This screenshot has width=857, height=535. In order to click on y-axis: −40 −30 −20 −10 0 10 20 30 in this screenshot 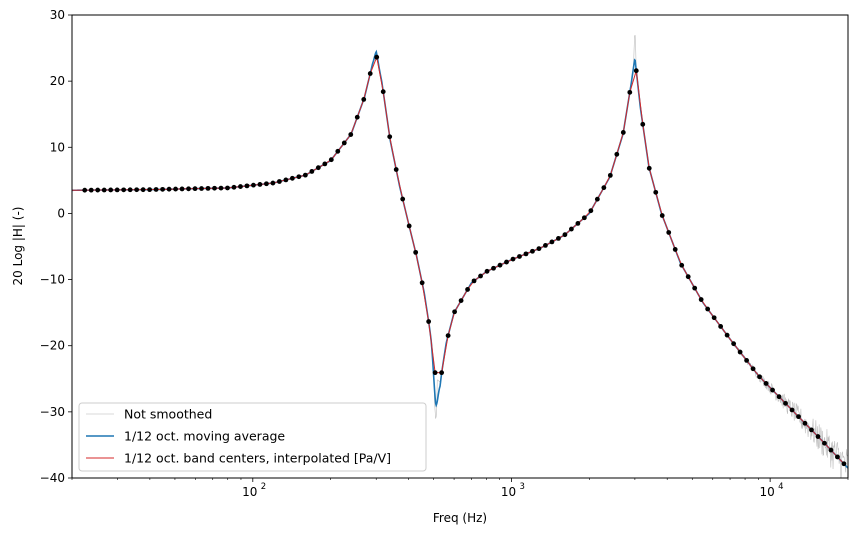, I will do `click(56, 246)`.